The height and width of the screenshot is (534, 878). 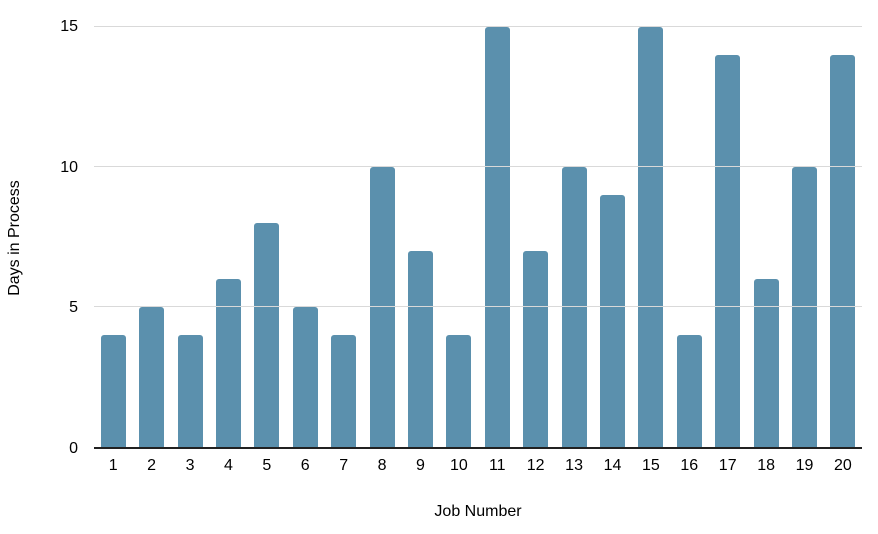 What do you see at coordinates (804, 465) in the screenshot?
I see `x-tick-label-19: 19` at bounding box center [804, 465].